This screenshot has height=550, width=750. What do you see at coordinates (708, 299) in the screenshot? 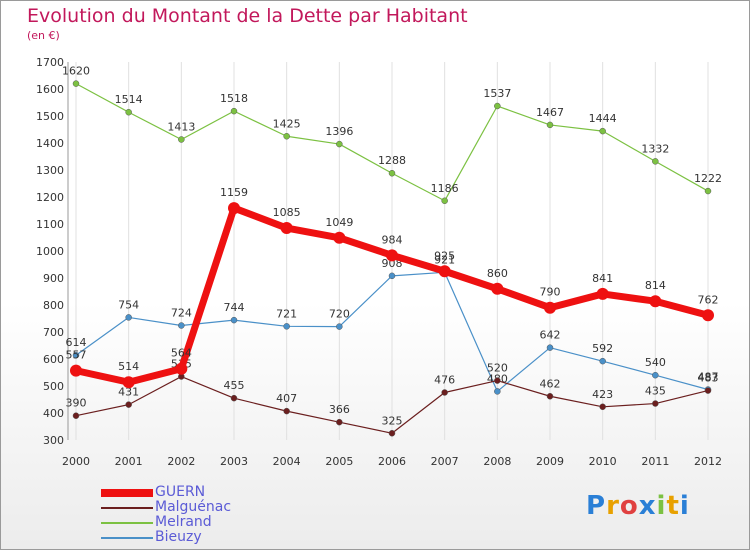
I see `data-label: 762` at bounding box center [708, 299].